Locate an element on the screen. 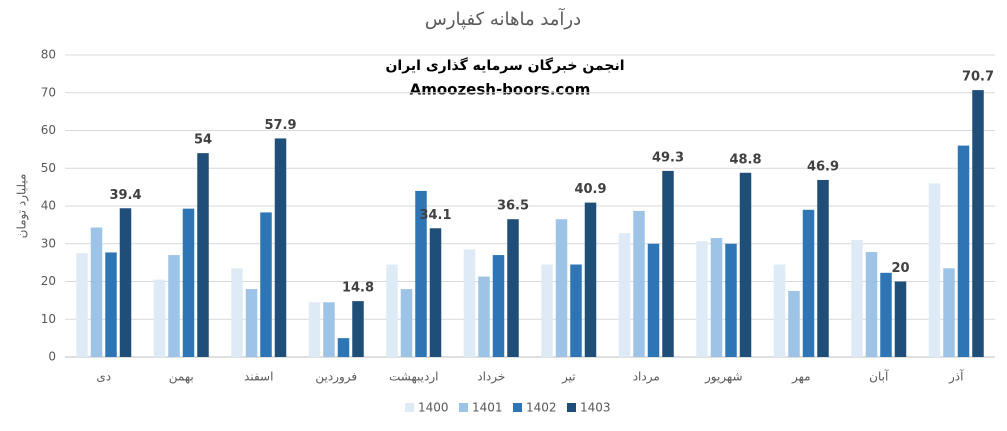  data-label: 36.5 is located at coordinates (513, 206).